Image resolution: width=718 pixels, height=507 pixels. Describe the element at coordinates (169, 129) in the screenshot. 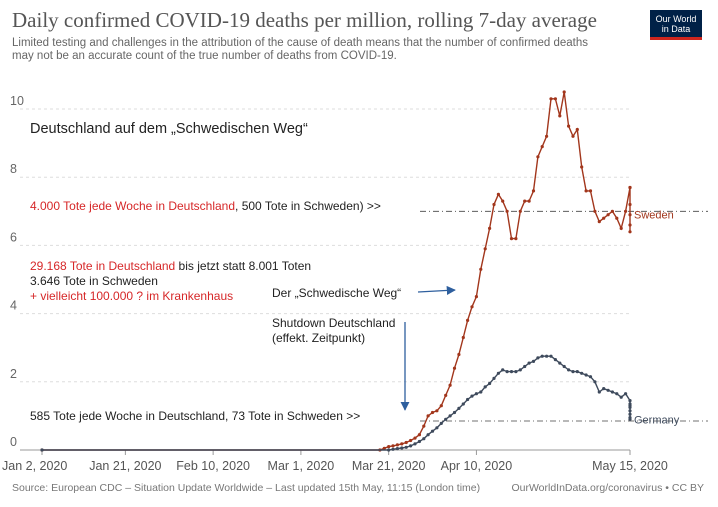

I see `annotation-heading: Deutschland auf dem „Schwedischen Weg“` at that location.